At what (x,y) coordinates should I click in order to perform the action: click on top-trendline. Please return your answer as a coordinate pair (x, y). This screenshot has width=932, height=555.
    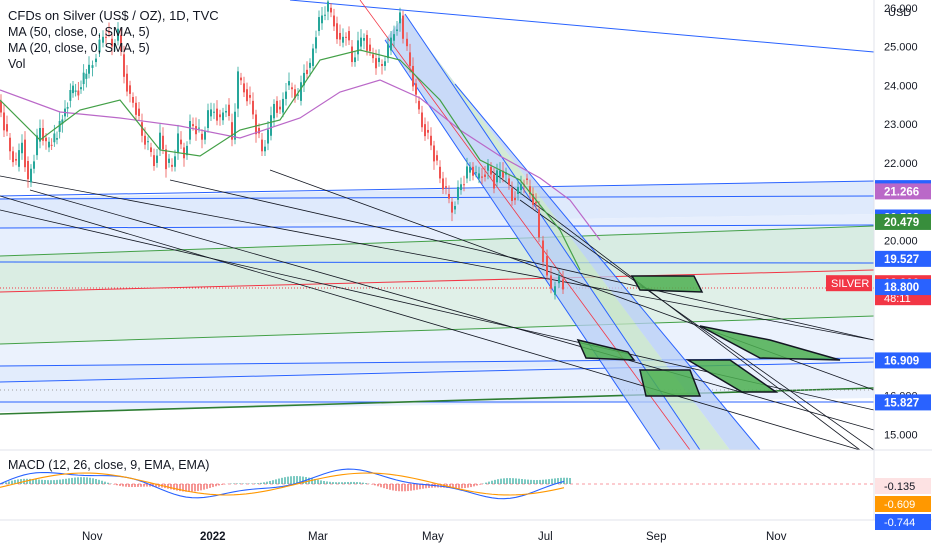
    Looking at the image, I should click on (582, 26).